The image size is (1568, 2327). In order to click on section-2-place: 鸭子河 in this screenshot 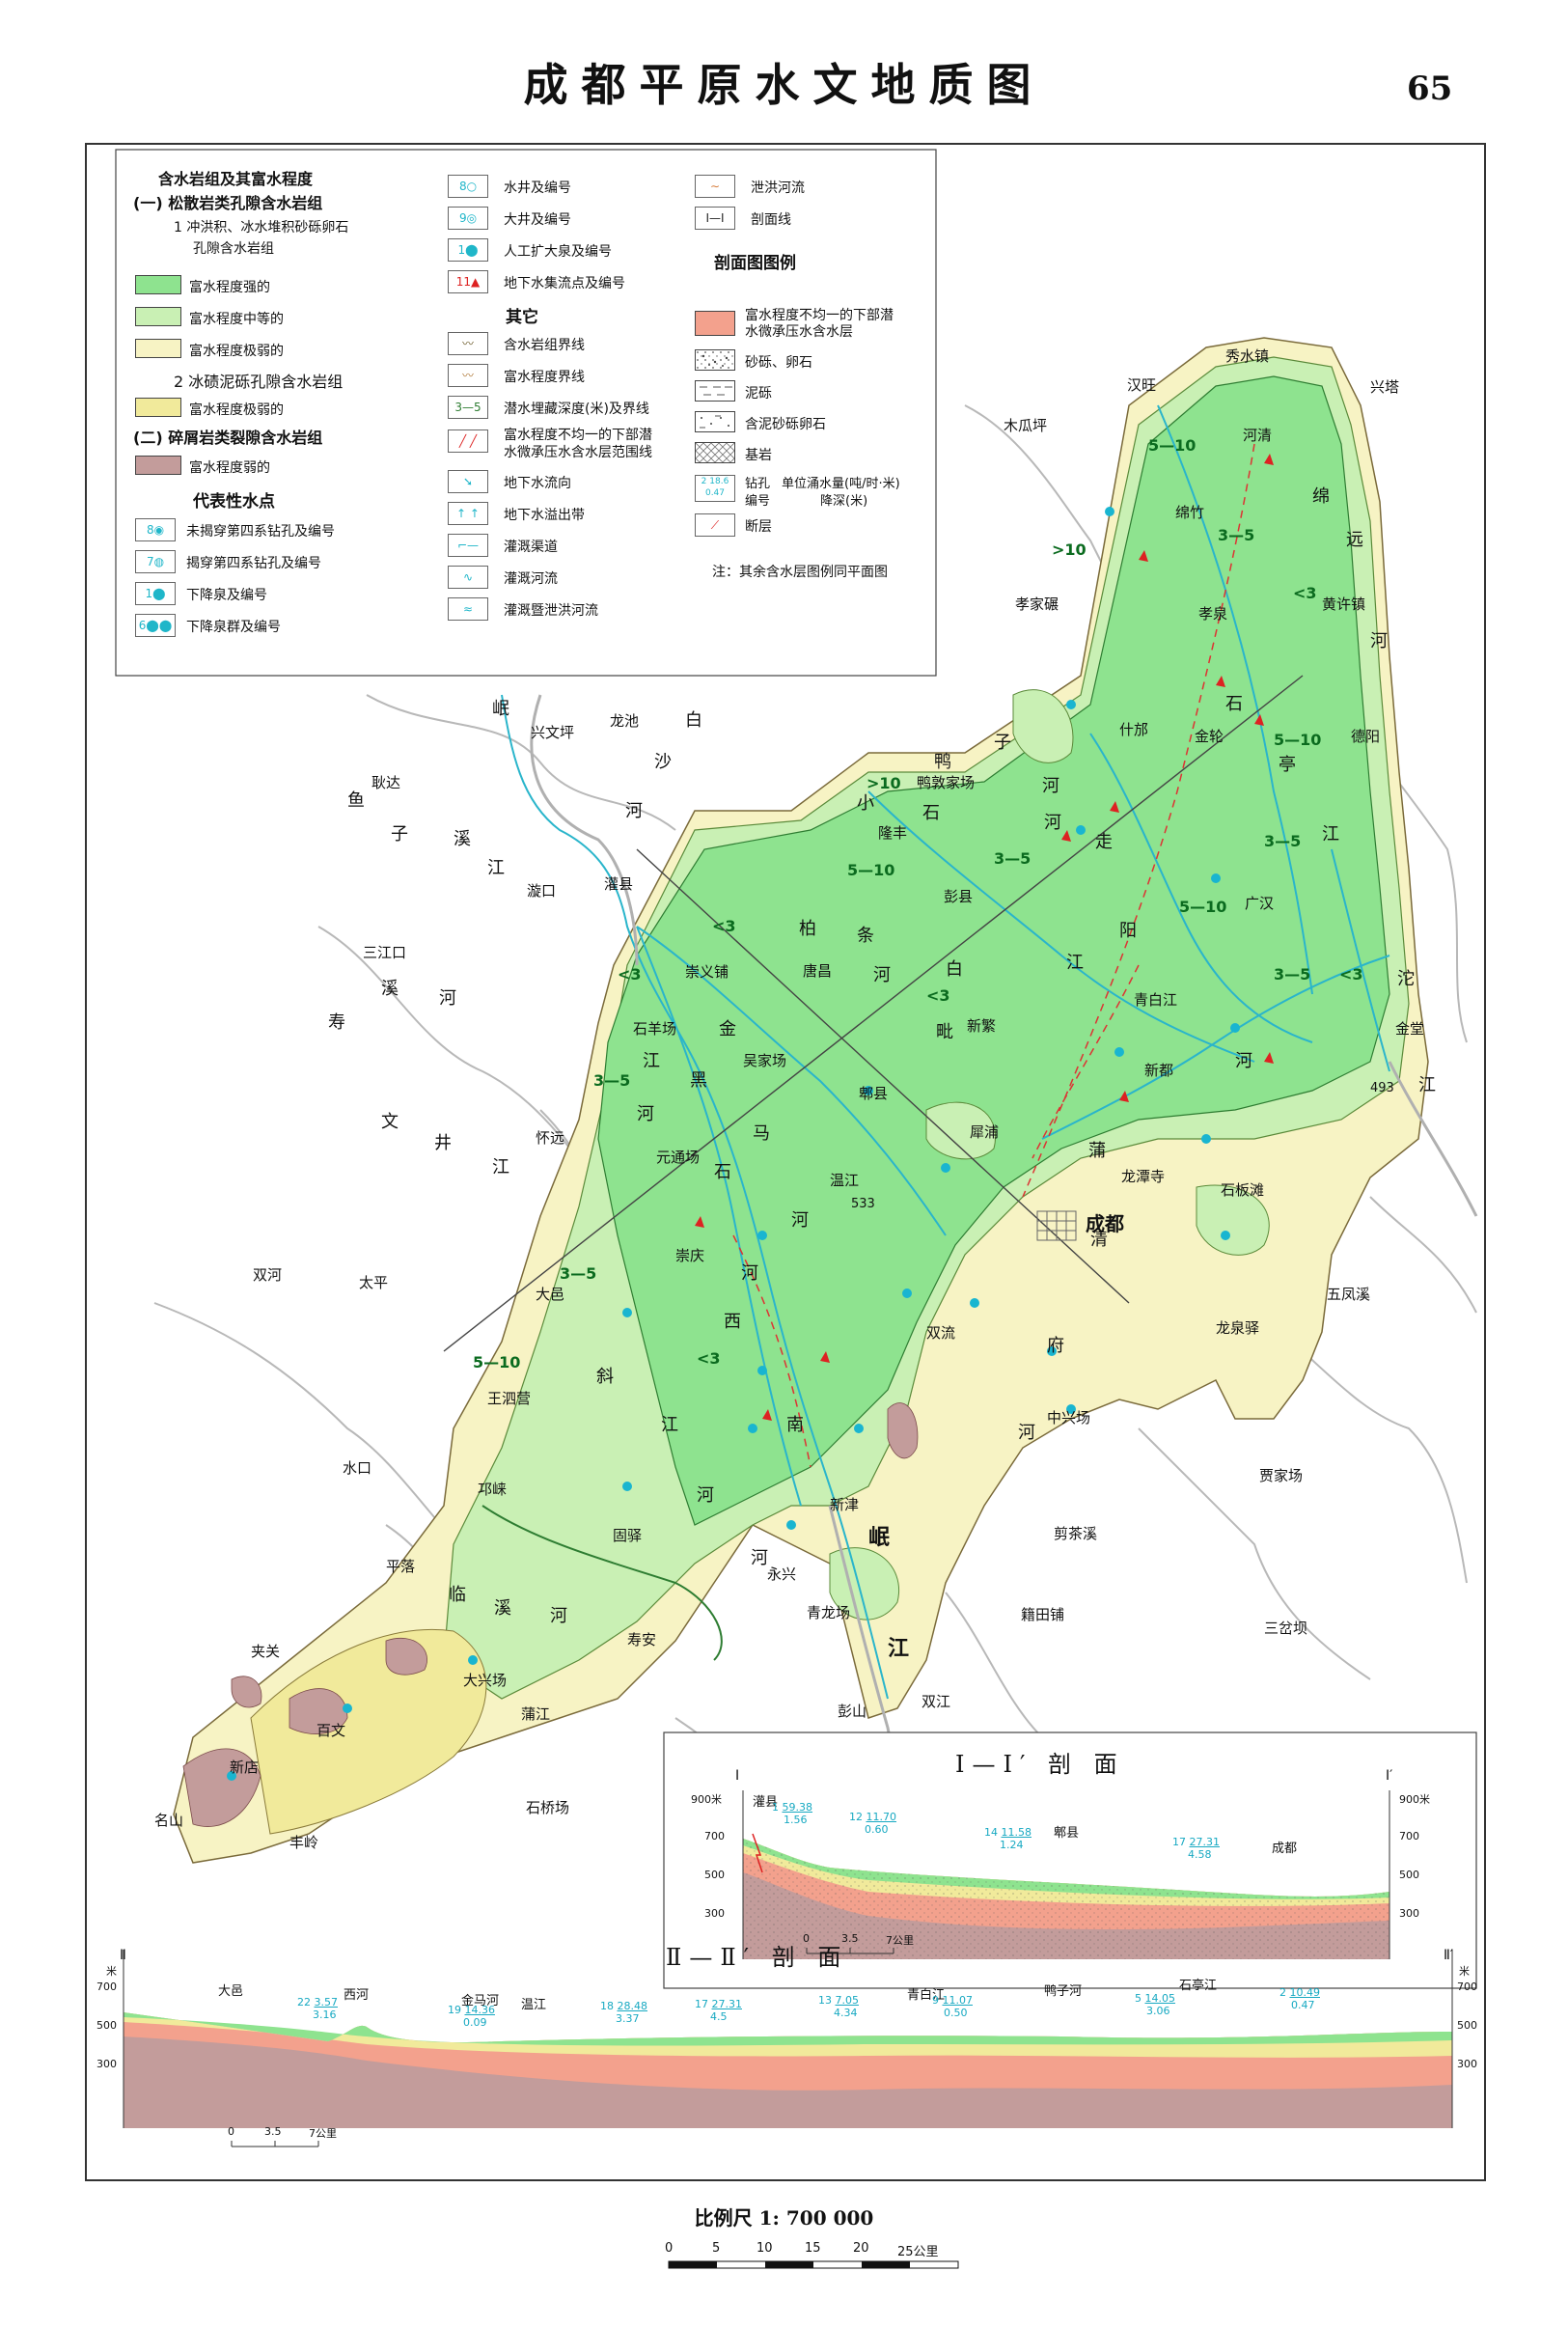, I will do `click(1063, 1991)`.